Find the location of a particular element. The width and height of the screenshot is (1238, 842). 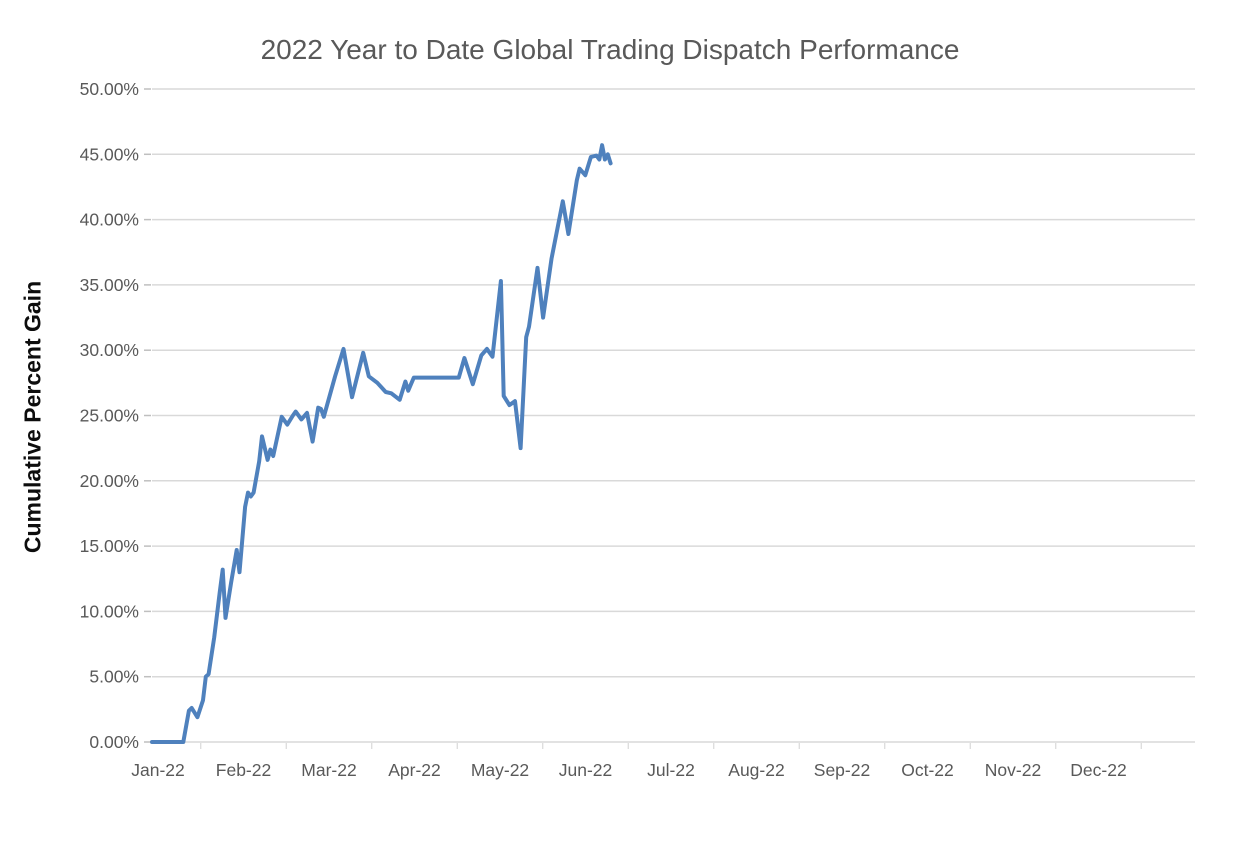

x-tick-label: Oct-22 is located at coordinates (927, 770).